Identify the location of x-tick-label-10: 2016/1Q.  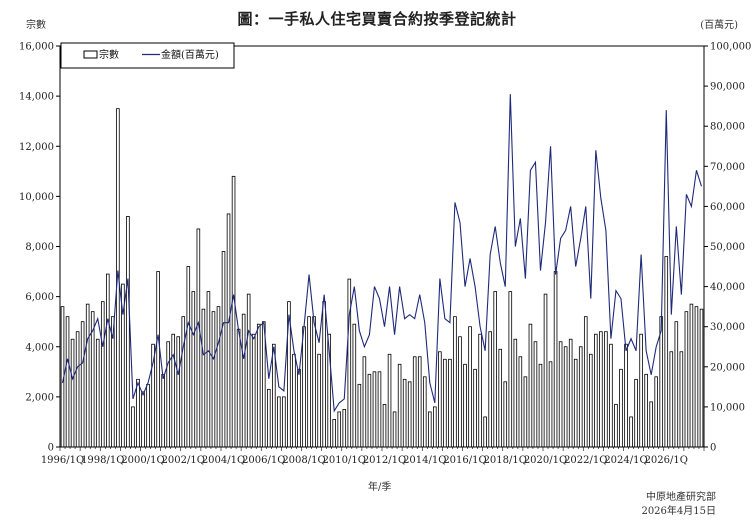
(464, 460).